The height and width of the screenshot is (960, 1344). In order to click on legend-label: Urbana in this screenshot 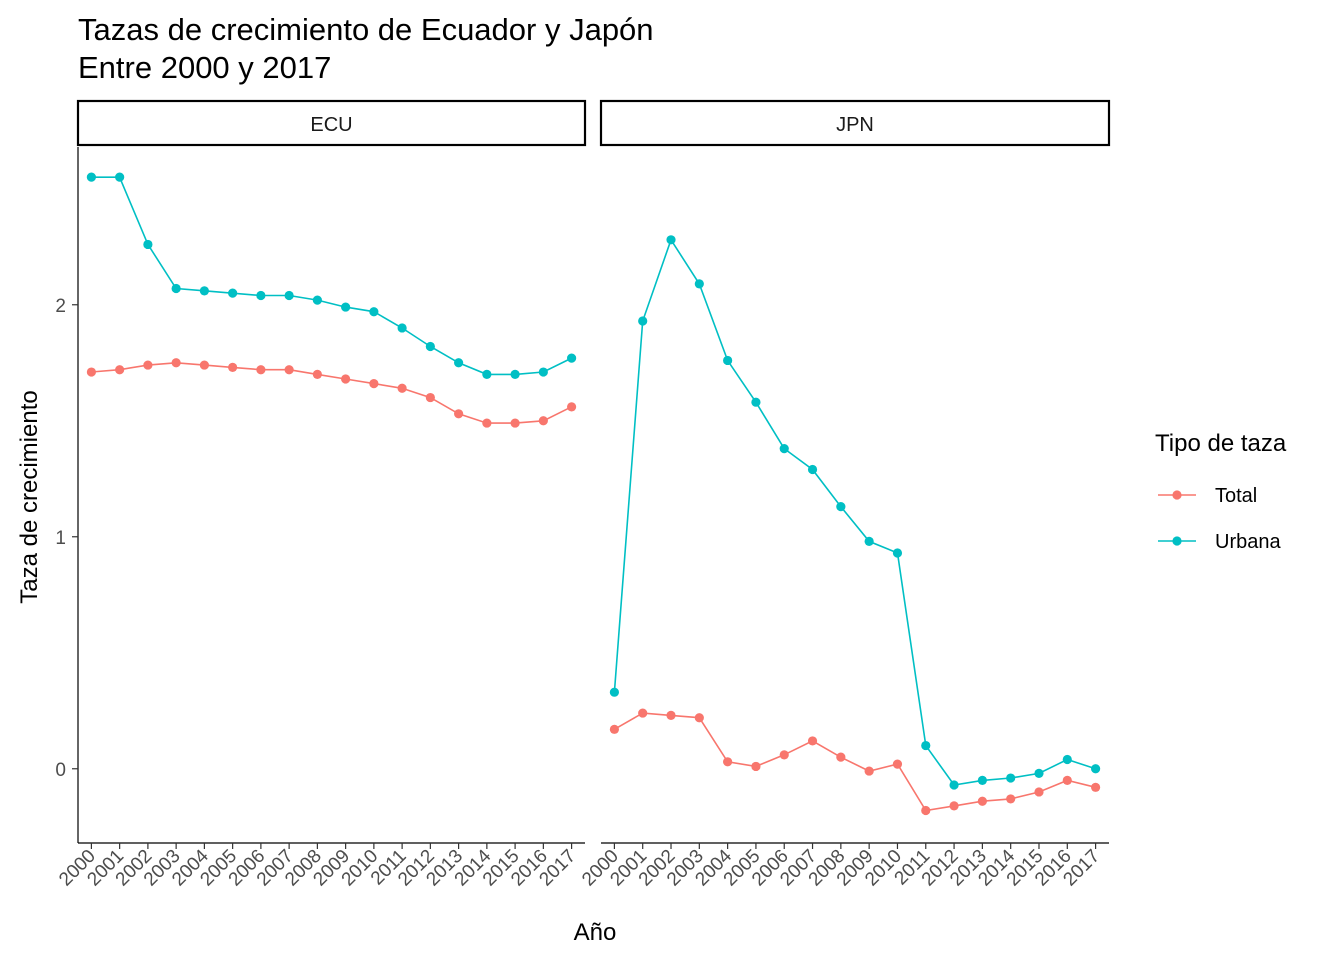, I will do `click(1248, 542)`.